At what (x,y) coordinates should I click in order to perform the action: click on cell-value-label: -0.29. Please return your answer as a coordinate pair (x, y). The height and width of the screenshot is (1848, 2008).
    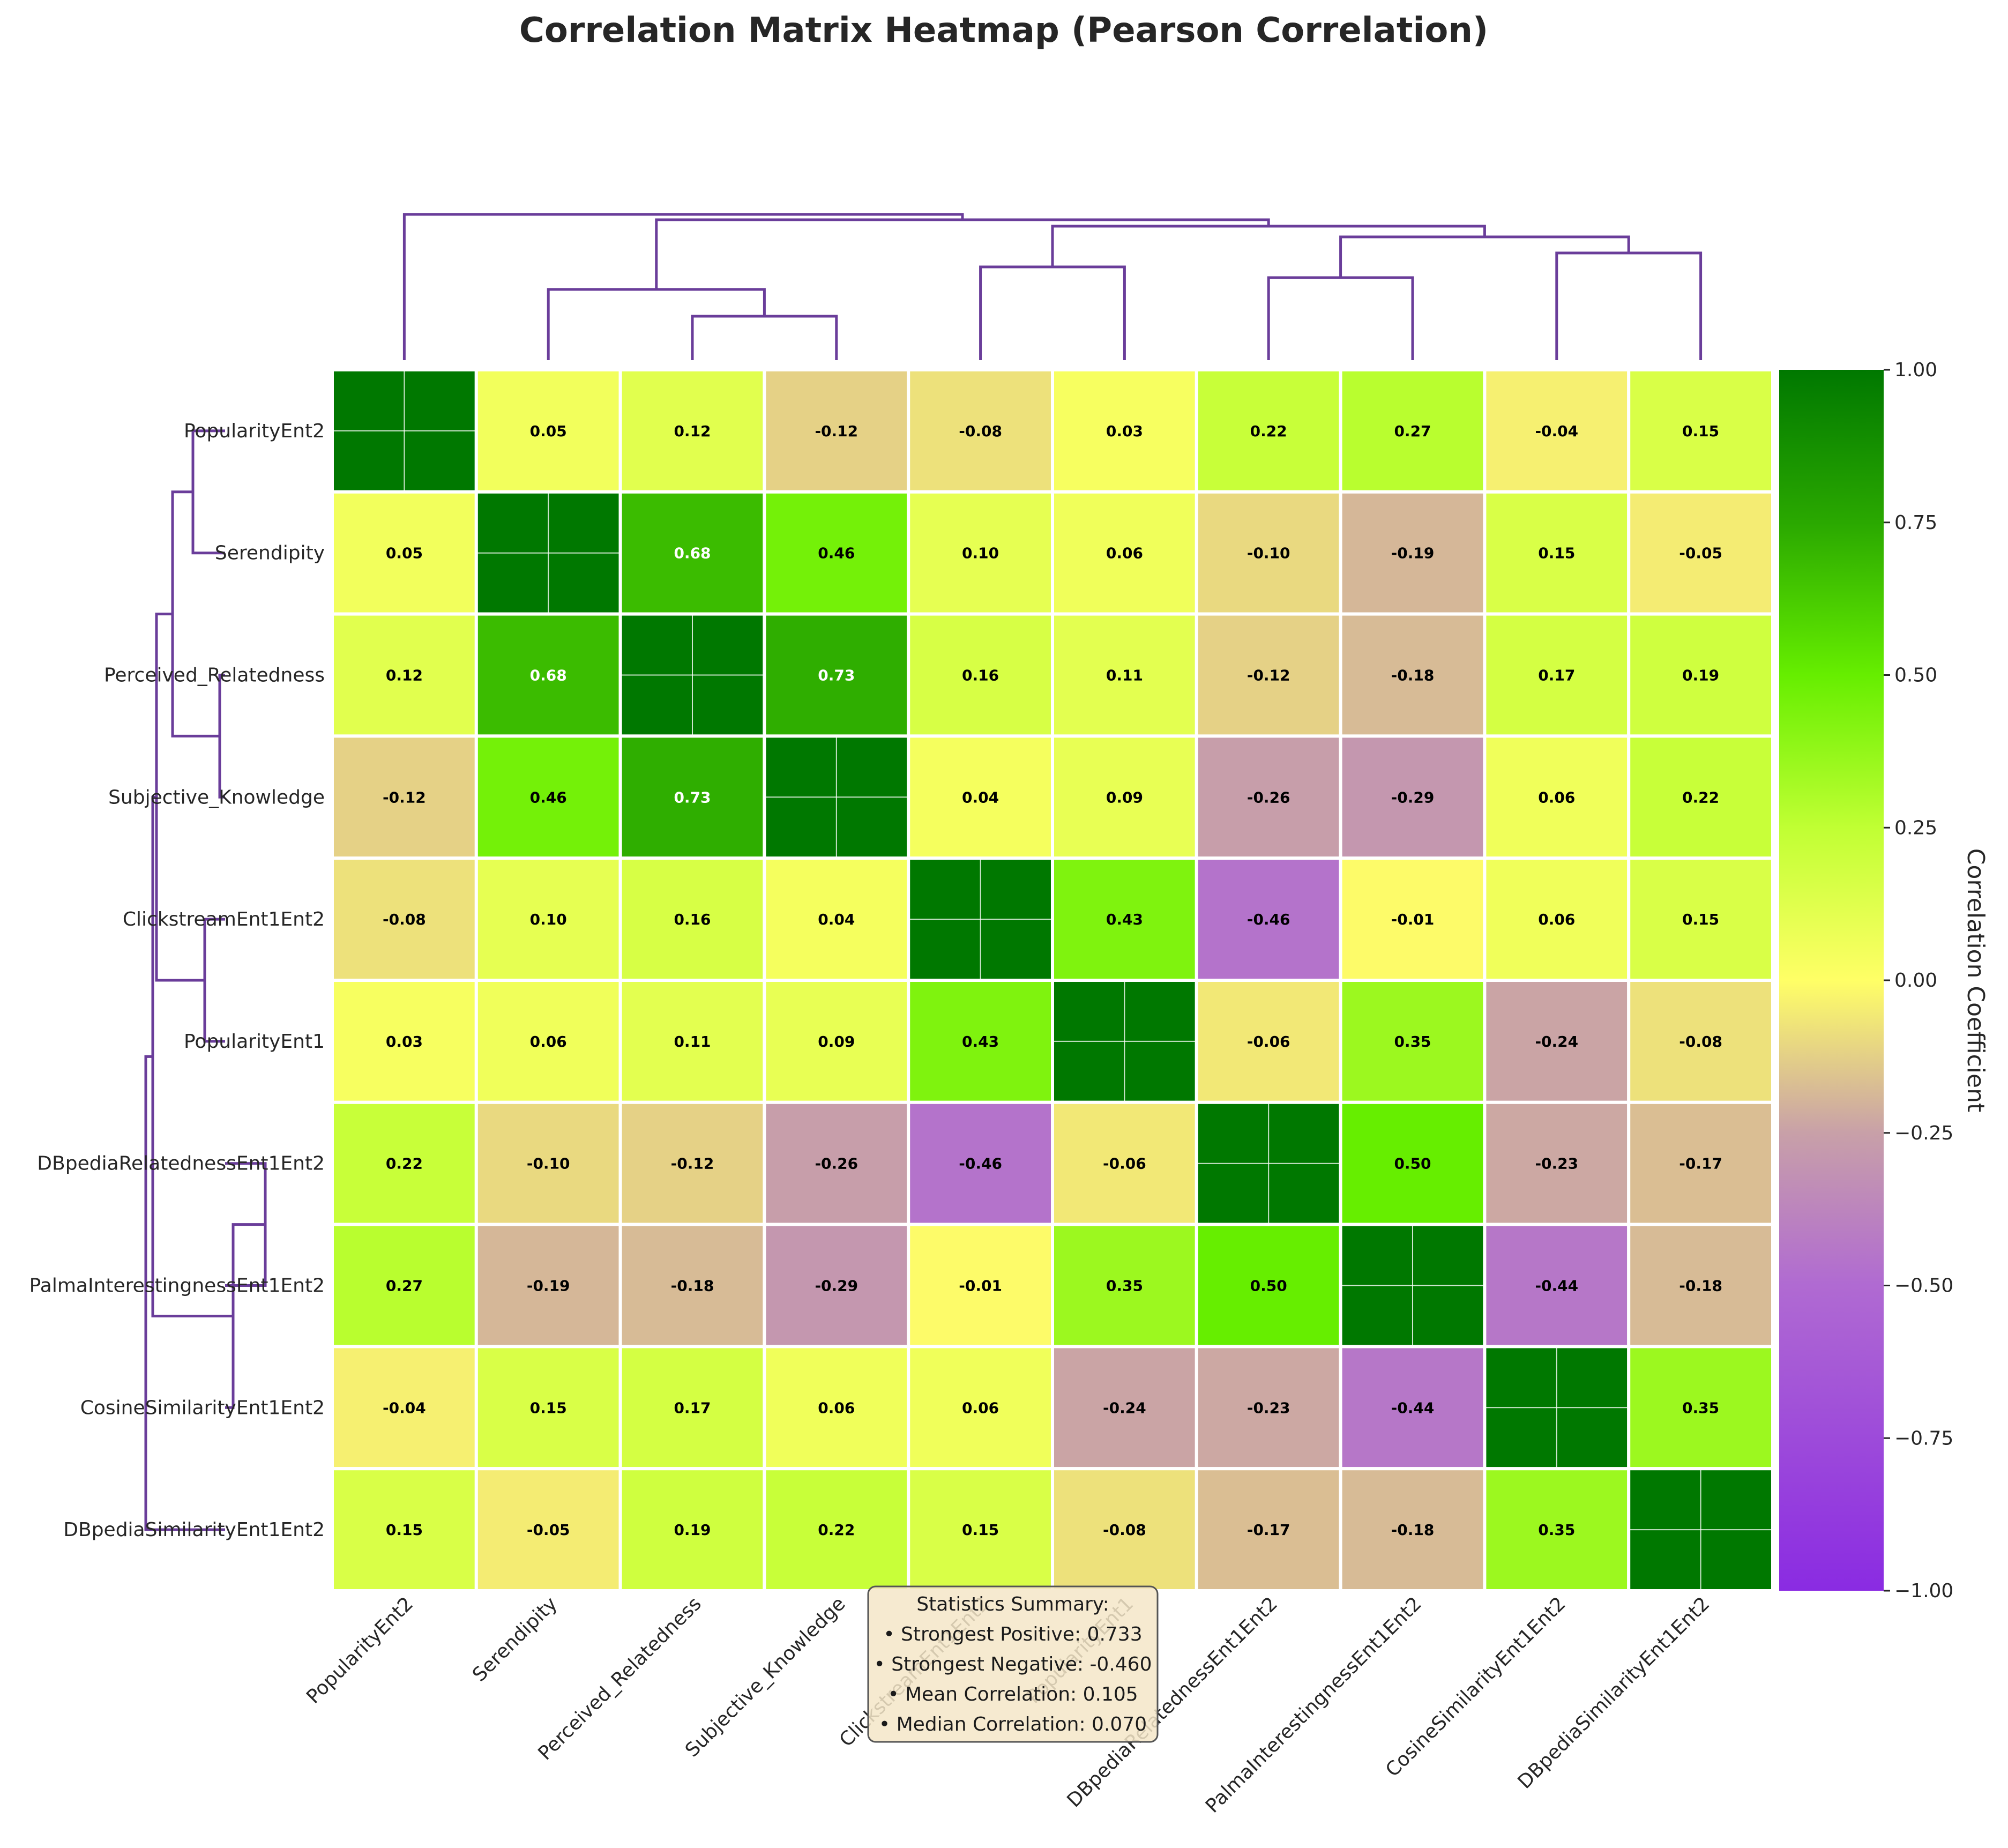
    Looking at the image, I should click on (1413, 797).